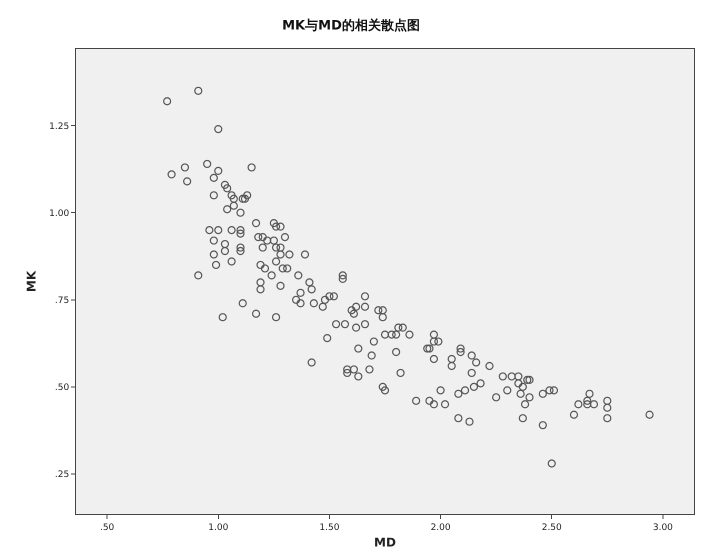 This screenshot has height=554, width=702. What do you see at coordinates (62, 301) in the screenshot?
I see `y-tick-label: .75` at bounding box center [62, 301].